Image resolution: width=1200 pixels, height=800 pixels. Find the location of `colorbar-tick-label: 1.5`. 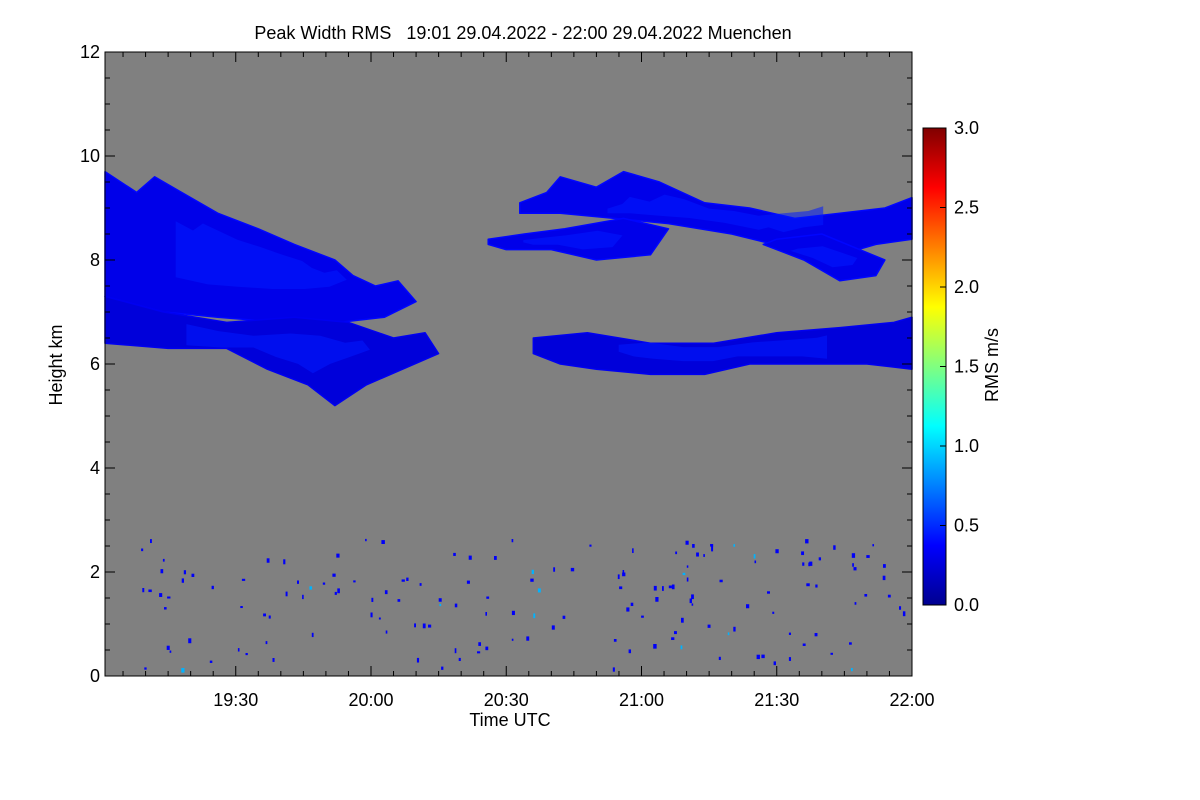

colorbar-tick-label: 1.5 is located at coordinates (966, 367).